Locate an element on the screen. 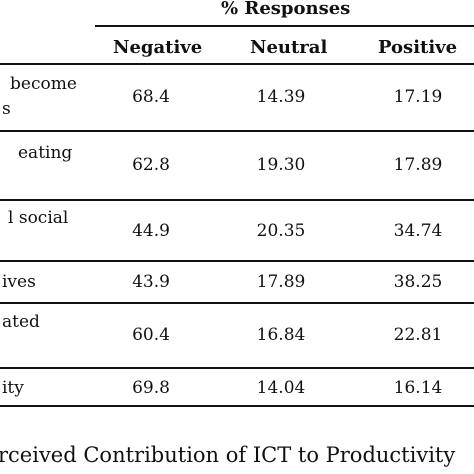 This screenshot has width=474, height=474. header-underline is located at coordinates (284, 26).